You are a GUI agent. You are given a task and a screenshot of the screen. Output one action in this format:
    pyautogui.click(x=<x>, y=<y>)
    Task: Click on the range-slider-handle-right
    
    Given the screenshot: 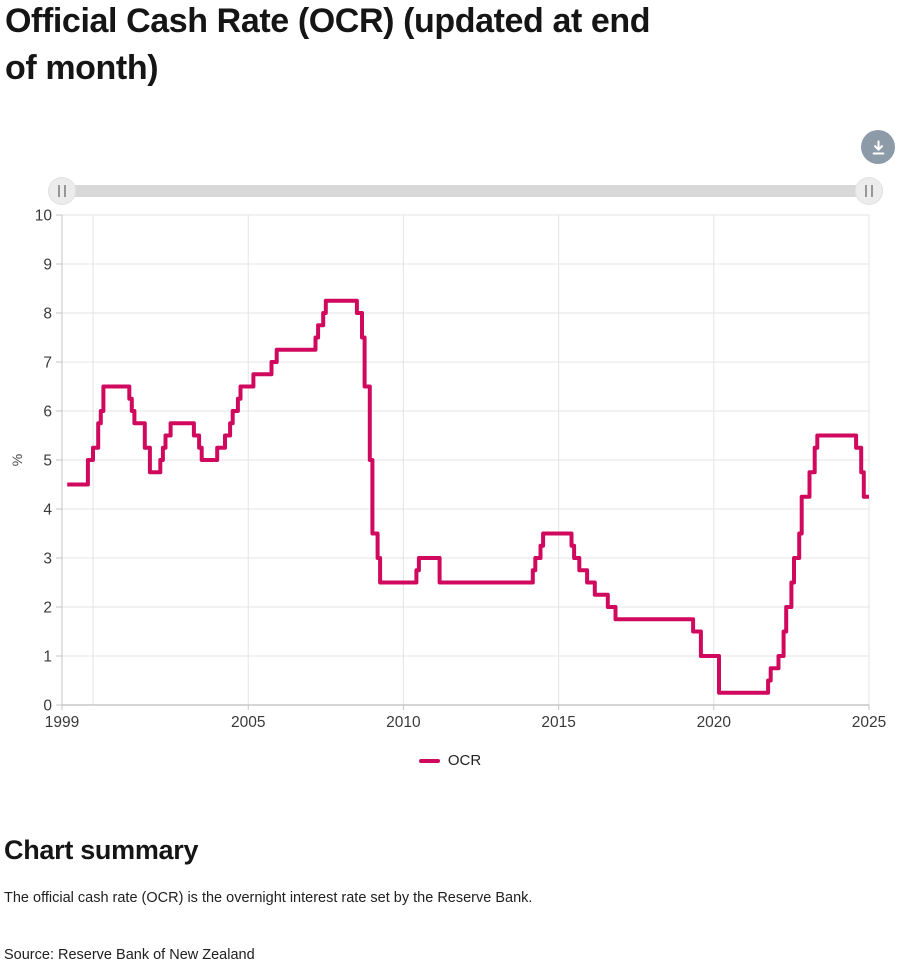 What is the action you would take?
    pyautogui.click(x=869, y=191)
    